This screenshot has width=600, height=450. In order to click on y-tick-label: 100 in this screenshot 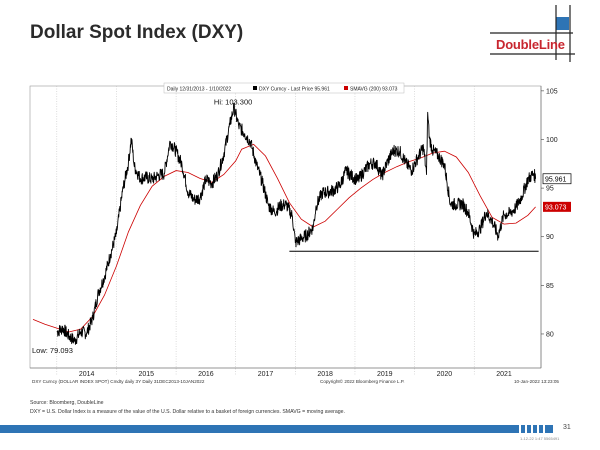, I will do `click(552, 140)`.